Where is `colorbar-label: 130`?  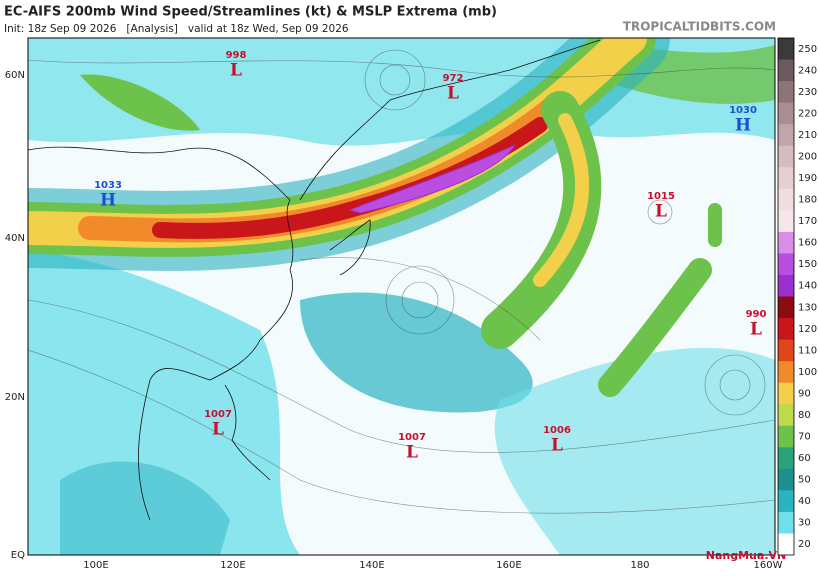 colorbar-label: 130 is located at coordinates (807, 307).